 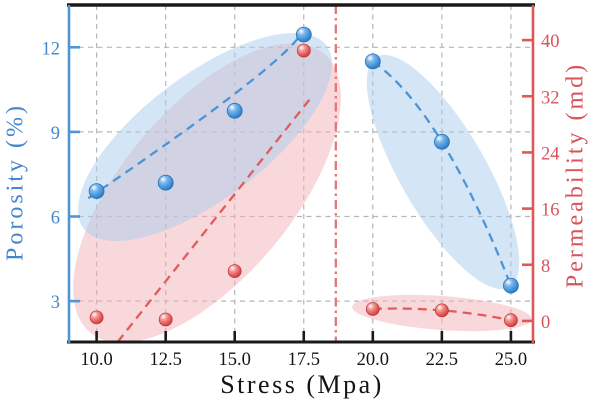 What do you see at coordinates (96, 360) in the screenshot?
I see `x-tick-label: 10.0` at bounding box center [96, 360].